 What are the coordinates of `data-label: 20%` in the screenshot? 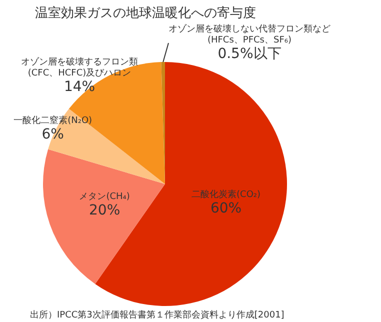 It's located at (104, 210).